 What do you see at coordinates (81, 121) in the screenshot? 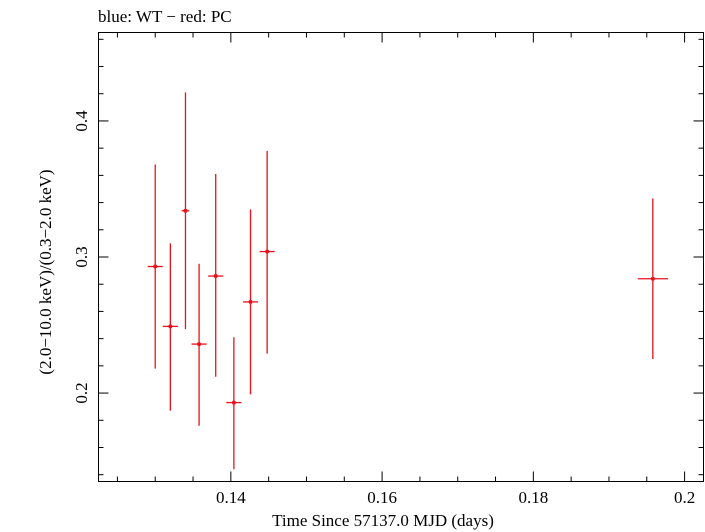
I see `y-tick-label: 0.4` at bounding box center [81, 121].